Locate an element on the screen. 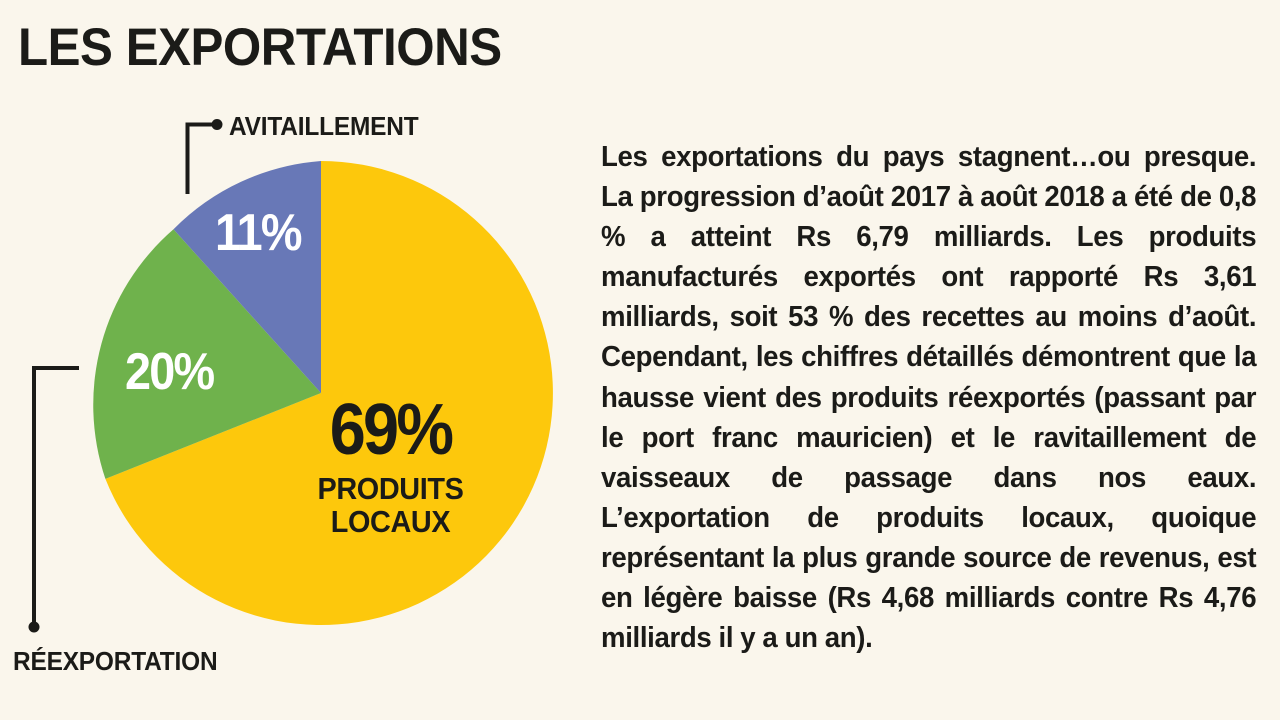 The image size is (1280, 720). leader-line-avitaillement is located at coordinates (204, 156).